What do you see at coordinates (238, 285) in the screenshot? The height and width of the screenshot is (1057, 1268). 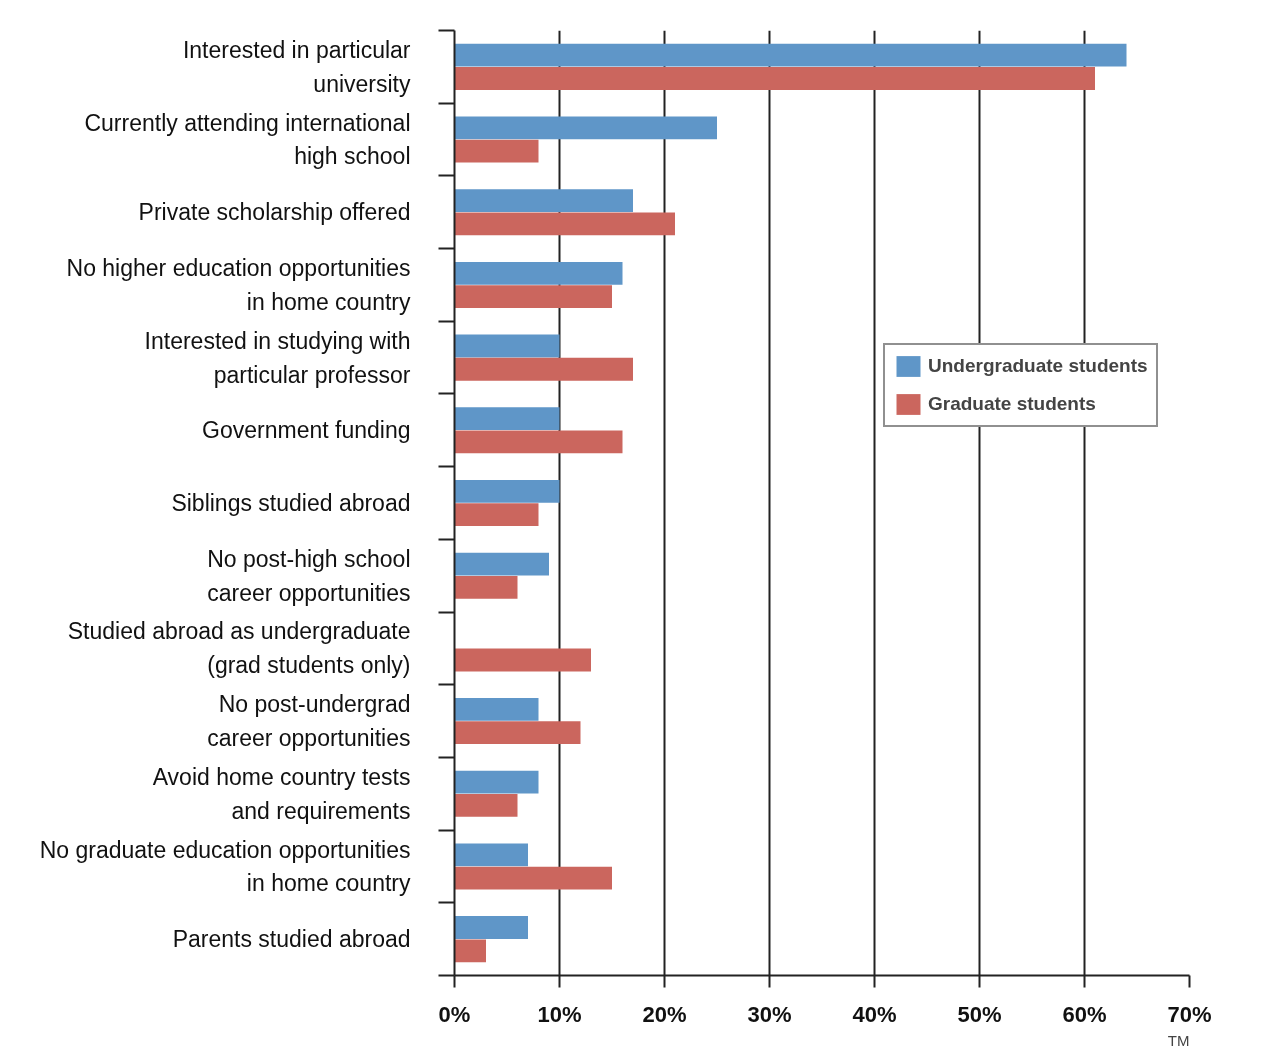 I see `y-tick-label: No higher education opportunities in home country` at bounding box center [238, 285].